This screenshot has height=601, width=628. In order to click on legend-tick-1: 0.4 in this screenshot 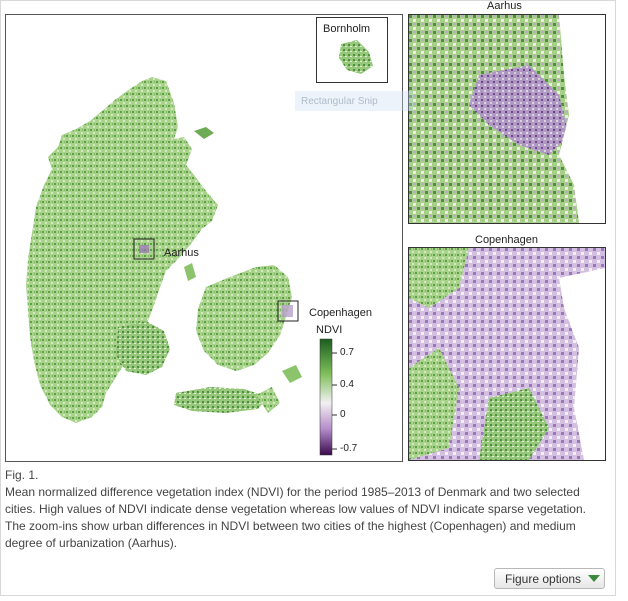, I will do `click(347, 384)`.